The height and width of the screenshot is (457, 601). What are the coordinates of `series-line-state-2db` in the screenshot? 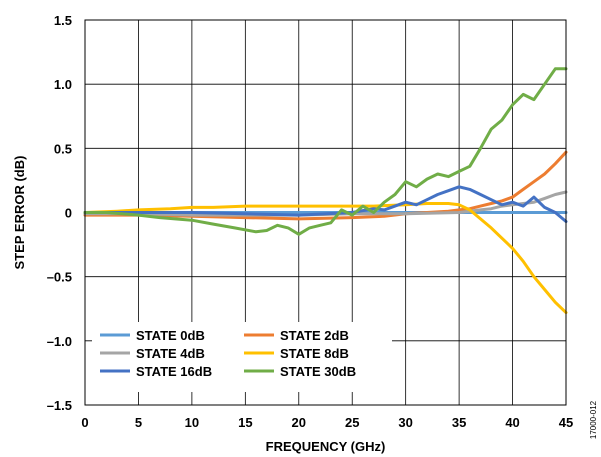 It's located at (325, 185).